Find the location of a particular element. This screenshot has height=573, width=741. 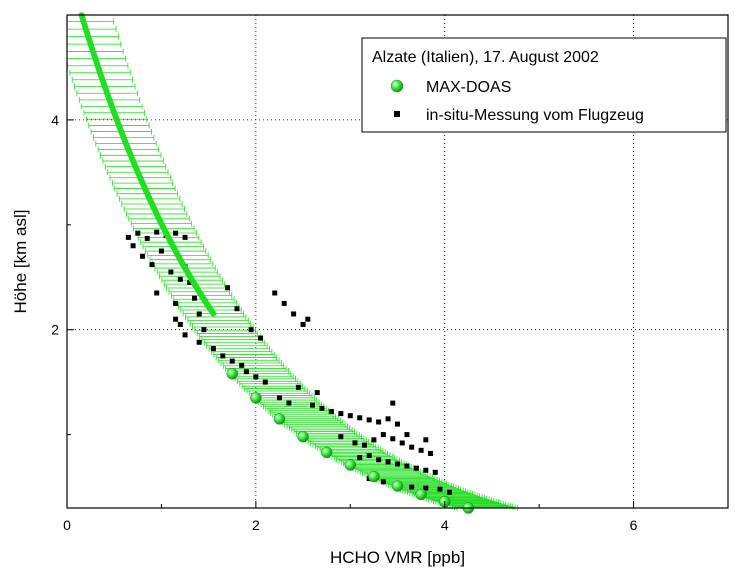

legend-maxdoas-symbol is located at coordinates (397, 86).